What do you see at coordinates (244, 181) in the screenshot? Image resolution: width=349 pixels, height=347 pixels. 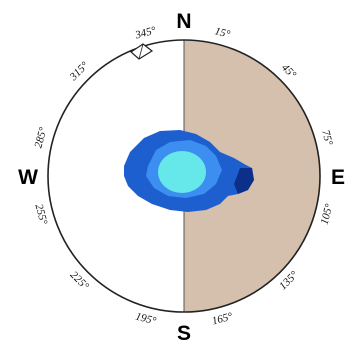 I see `blob-dark-edge` at bounding box center [244, 181].